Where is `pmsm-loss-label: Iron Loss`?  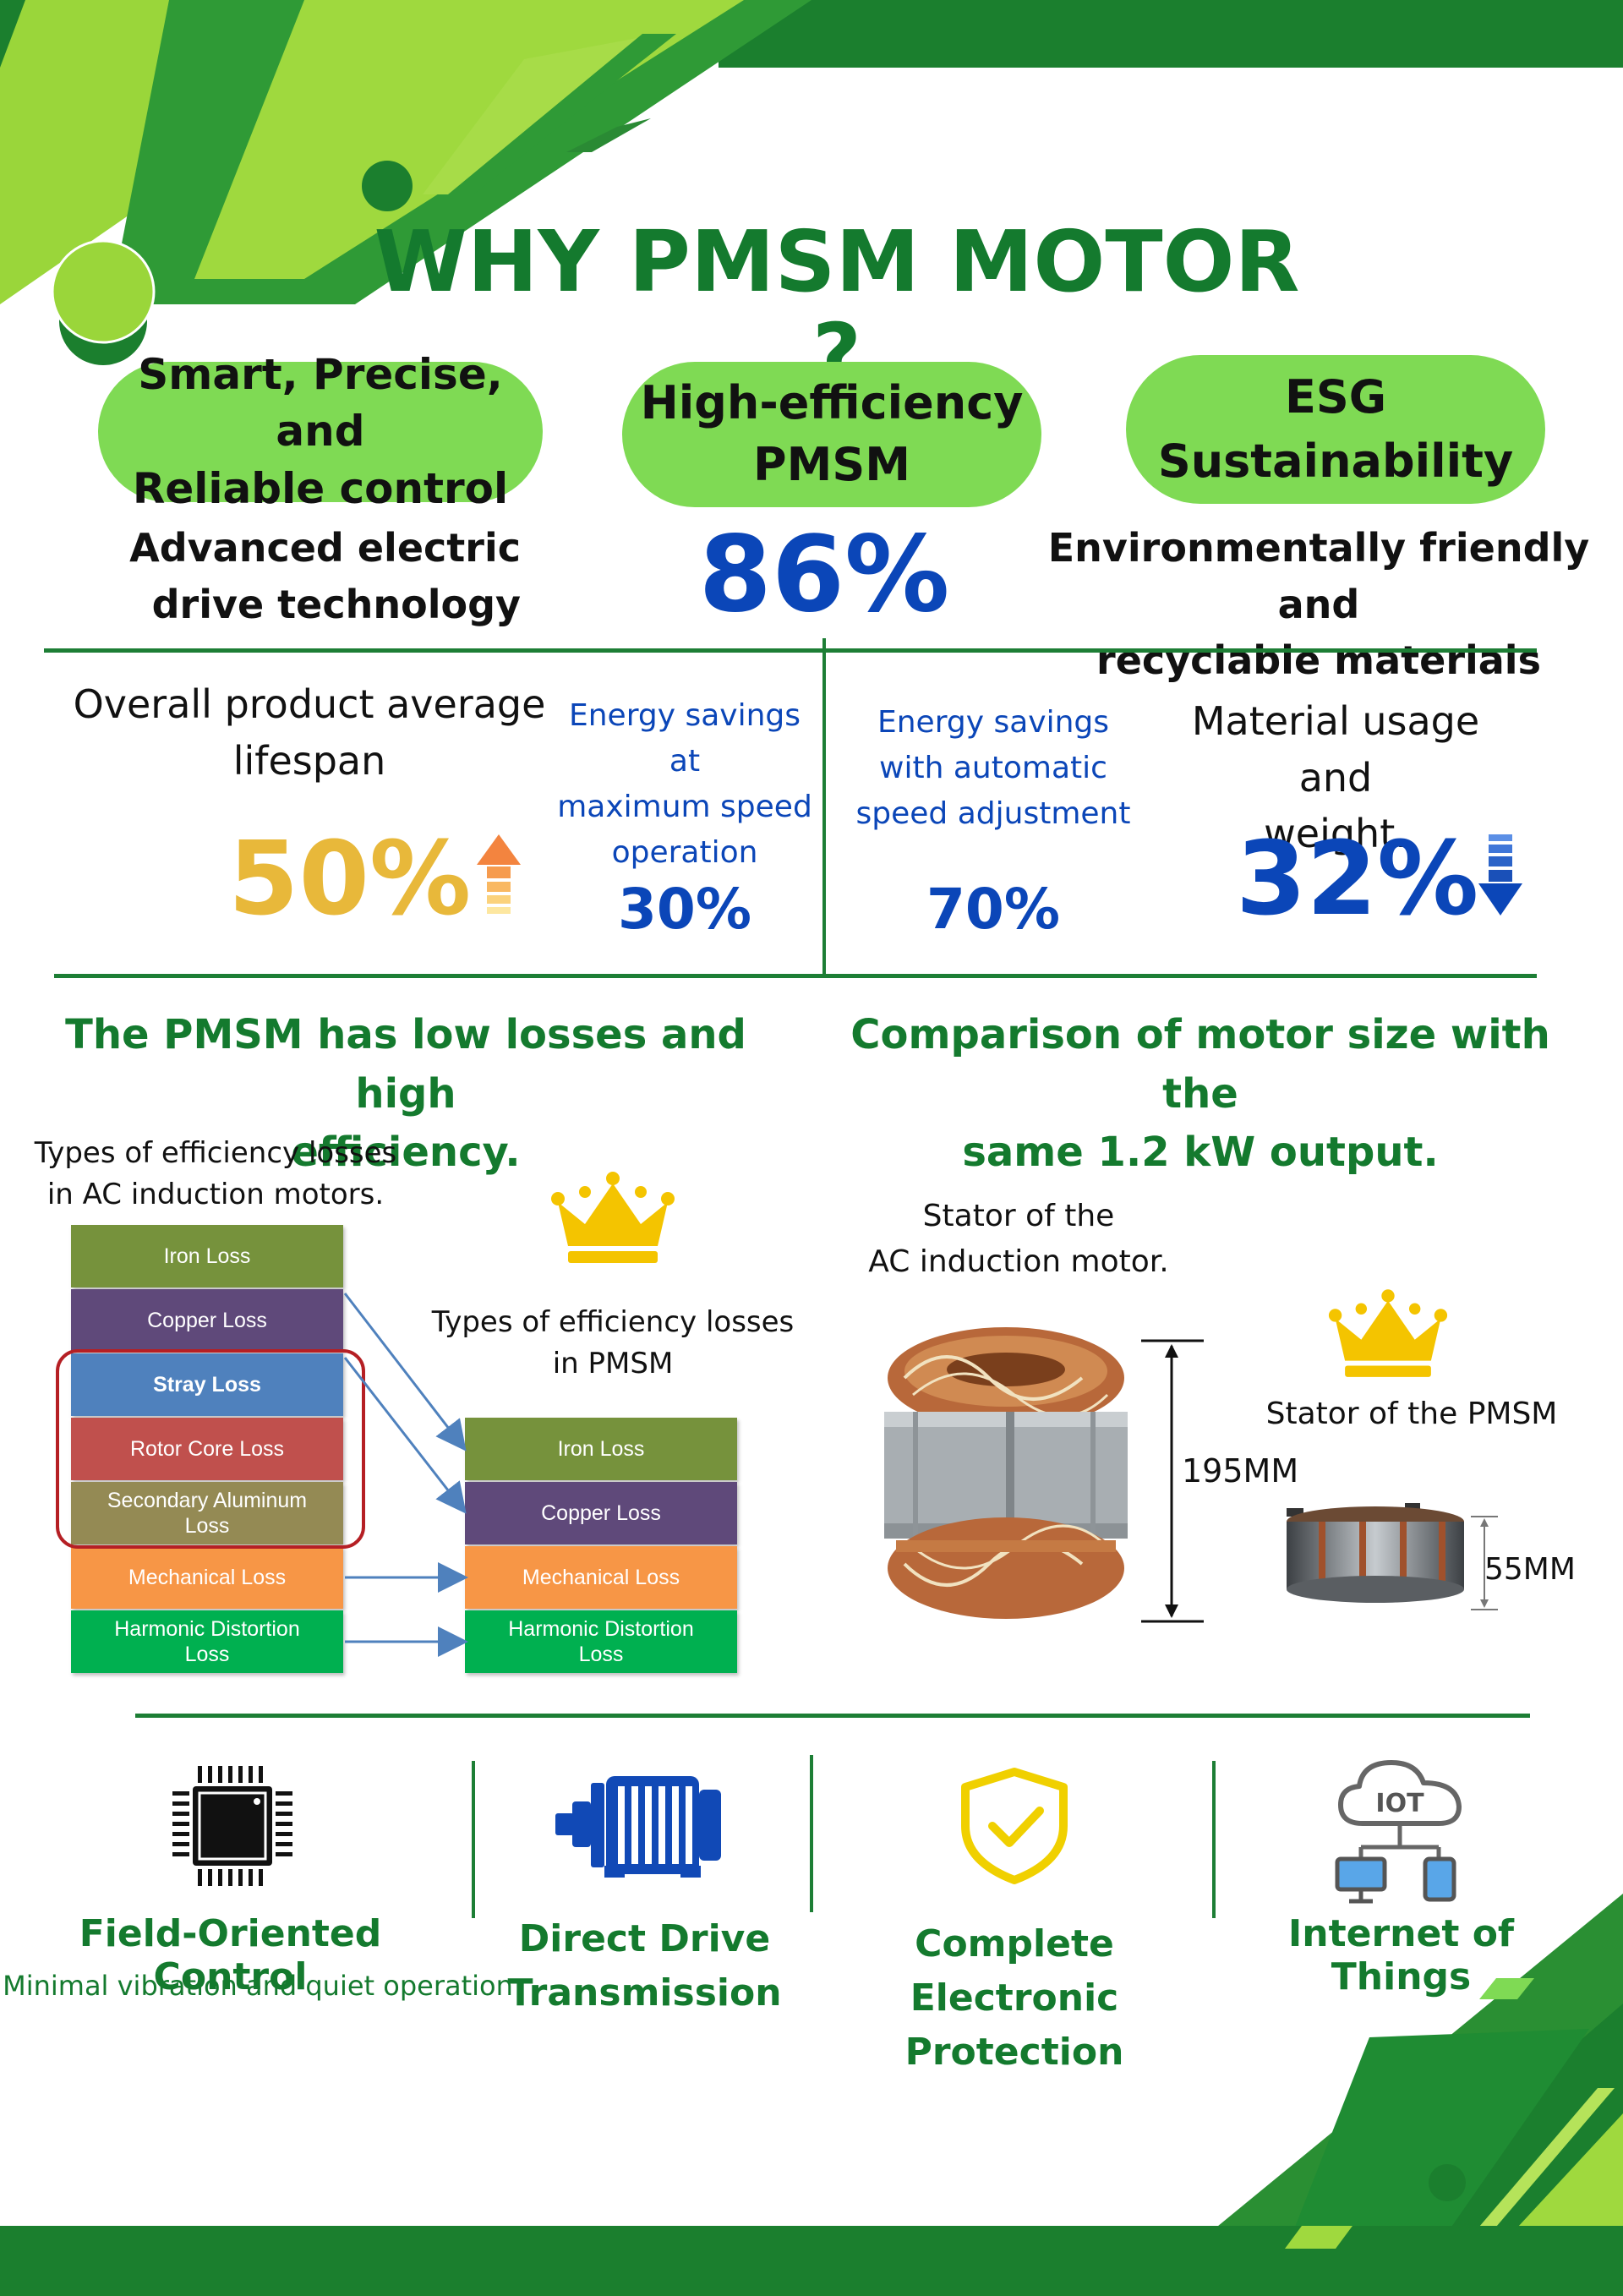 pmsm-loss-label: Iron Loss is located at coordinates (601, 1449).